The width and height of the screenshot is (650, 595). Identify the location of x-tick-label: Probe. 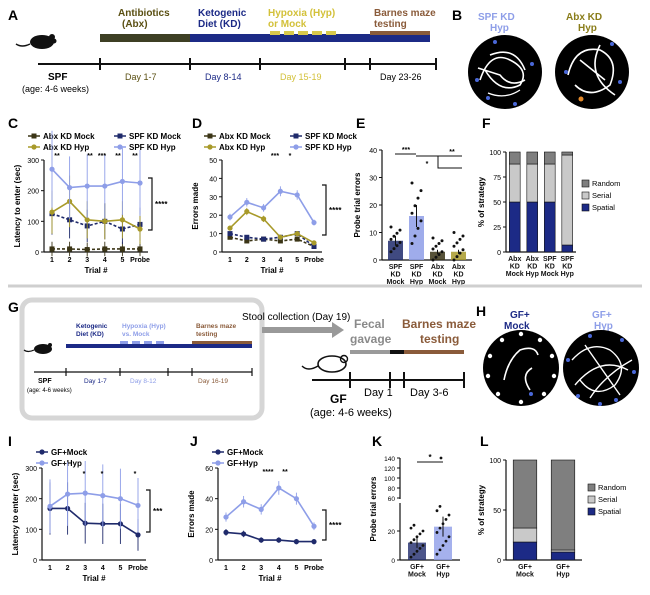
(138, 568).